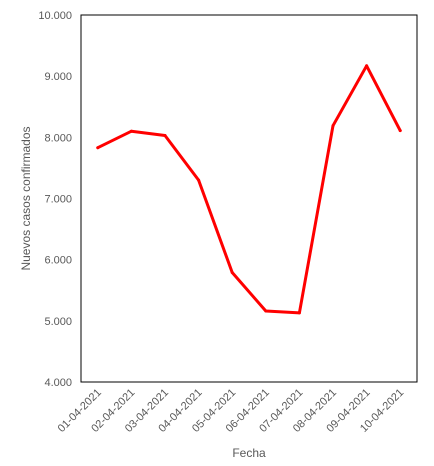 Image resolution: width=434 pixels, height=466 pixels. I want to click on y-axis-tick-labels: 4.000 5.000 6.000 7.000 8.000 9.000 10.000, so click(55, 199).